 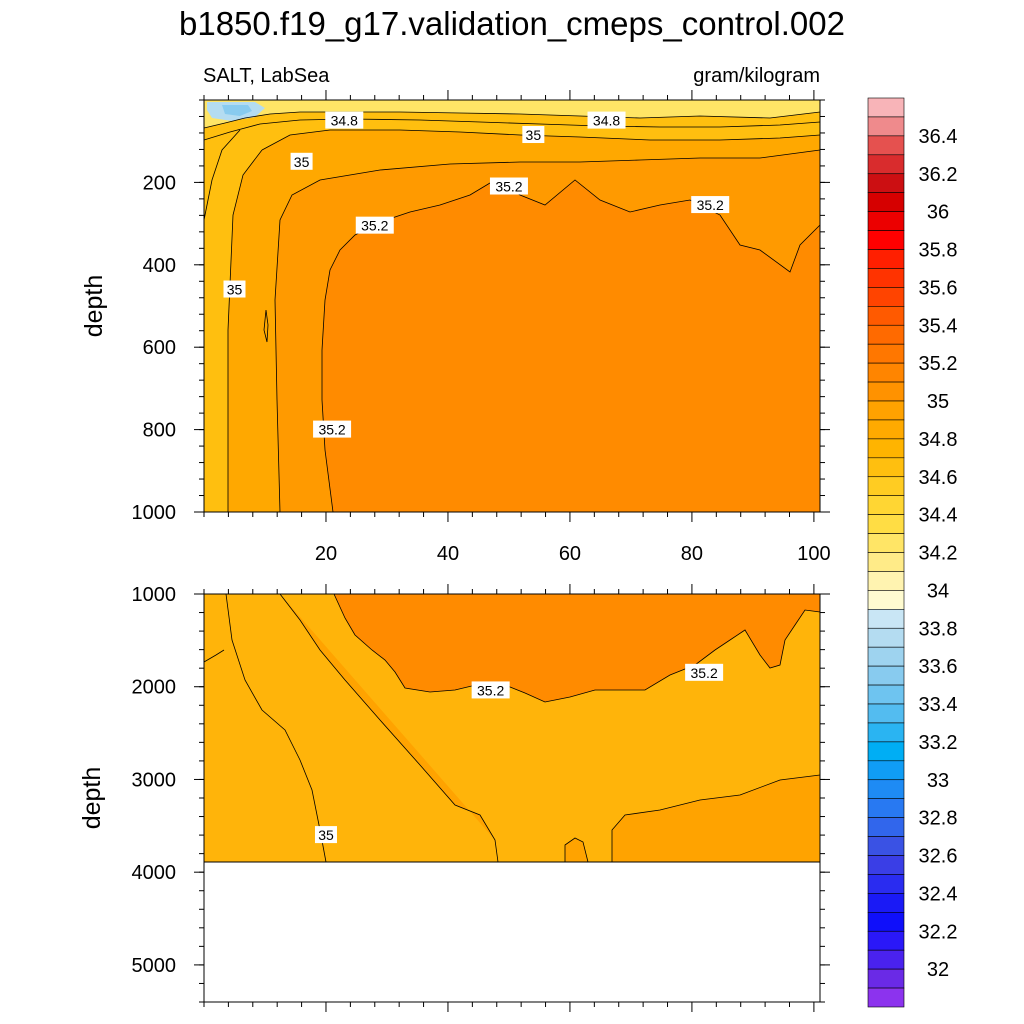 I want to click on lower-y-tick-labels: 1000 2000 3000 4000 5000, so click(x=154, y=780).